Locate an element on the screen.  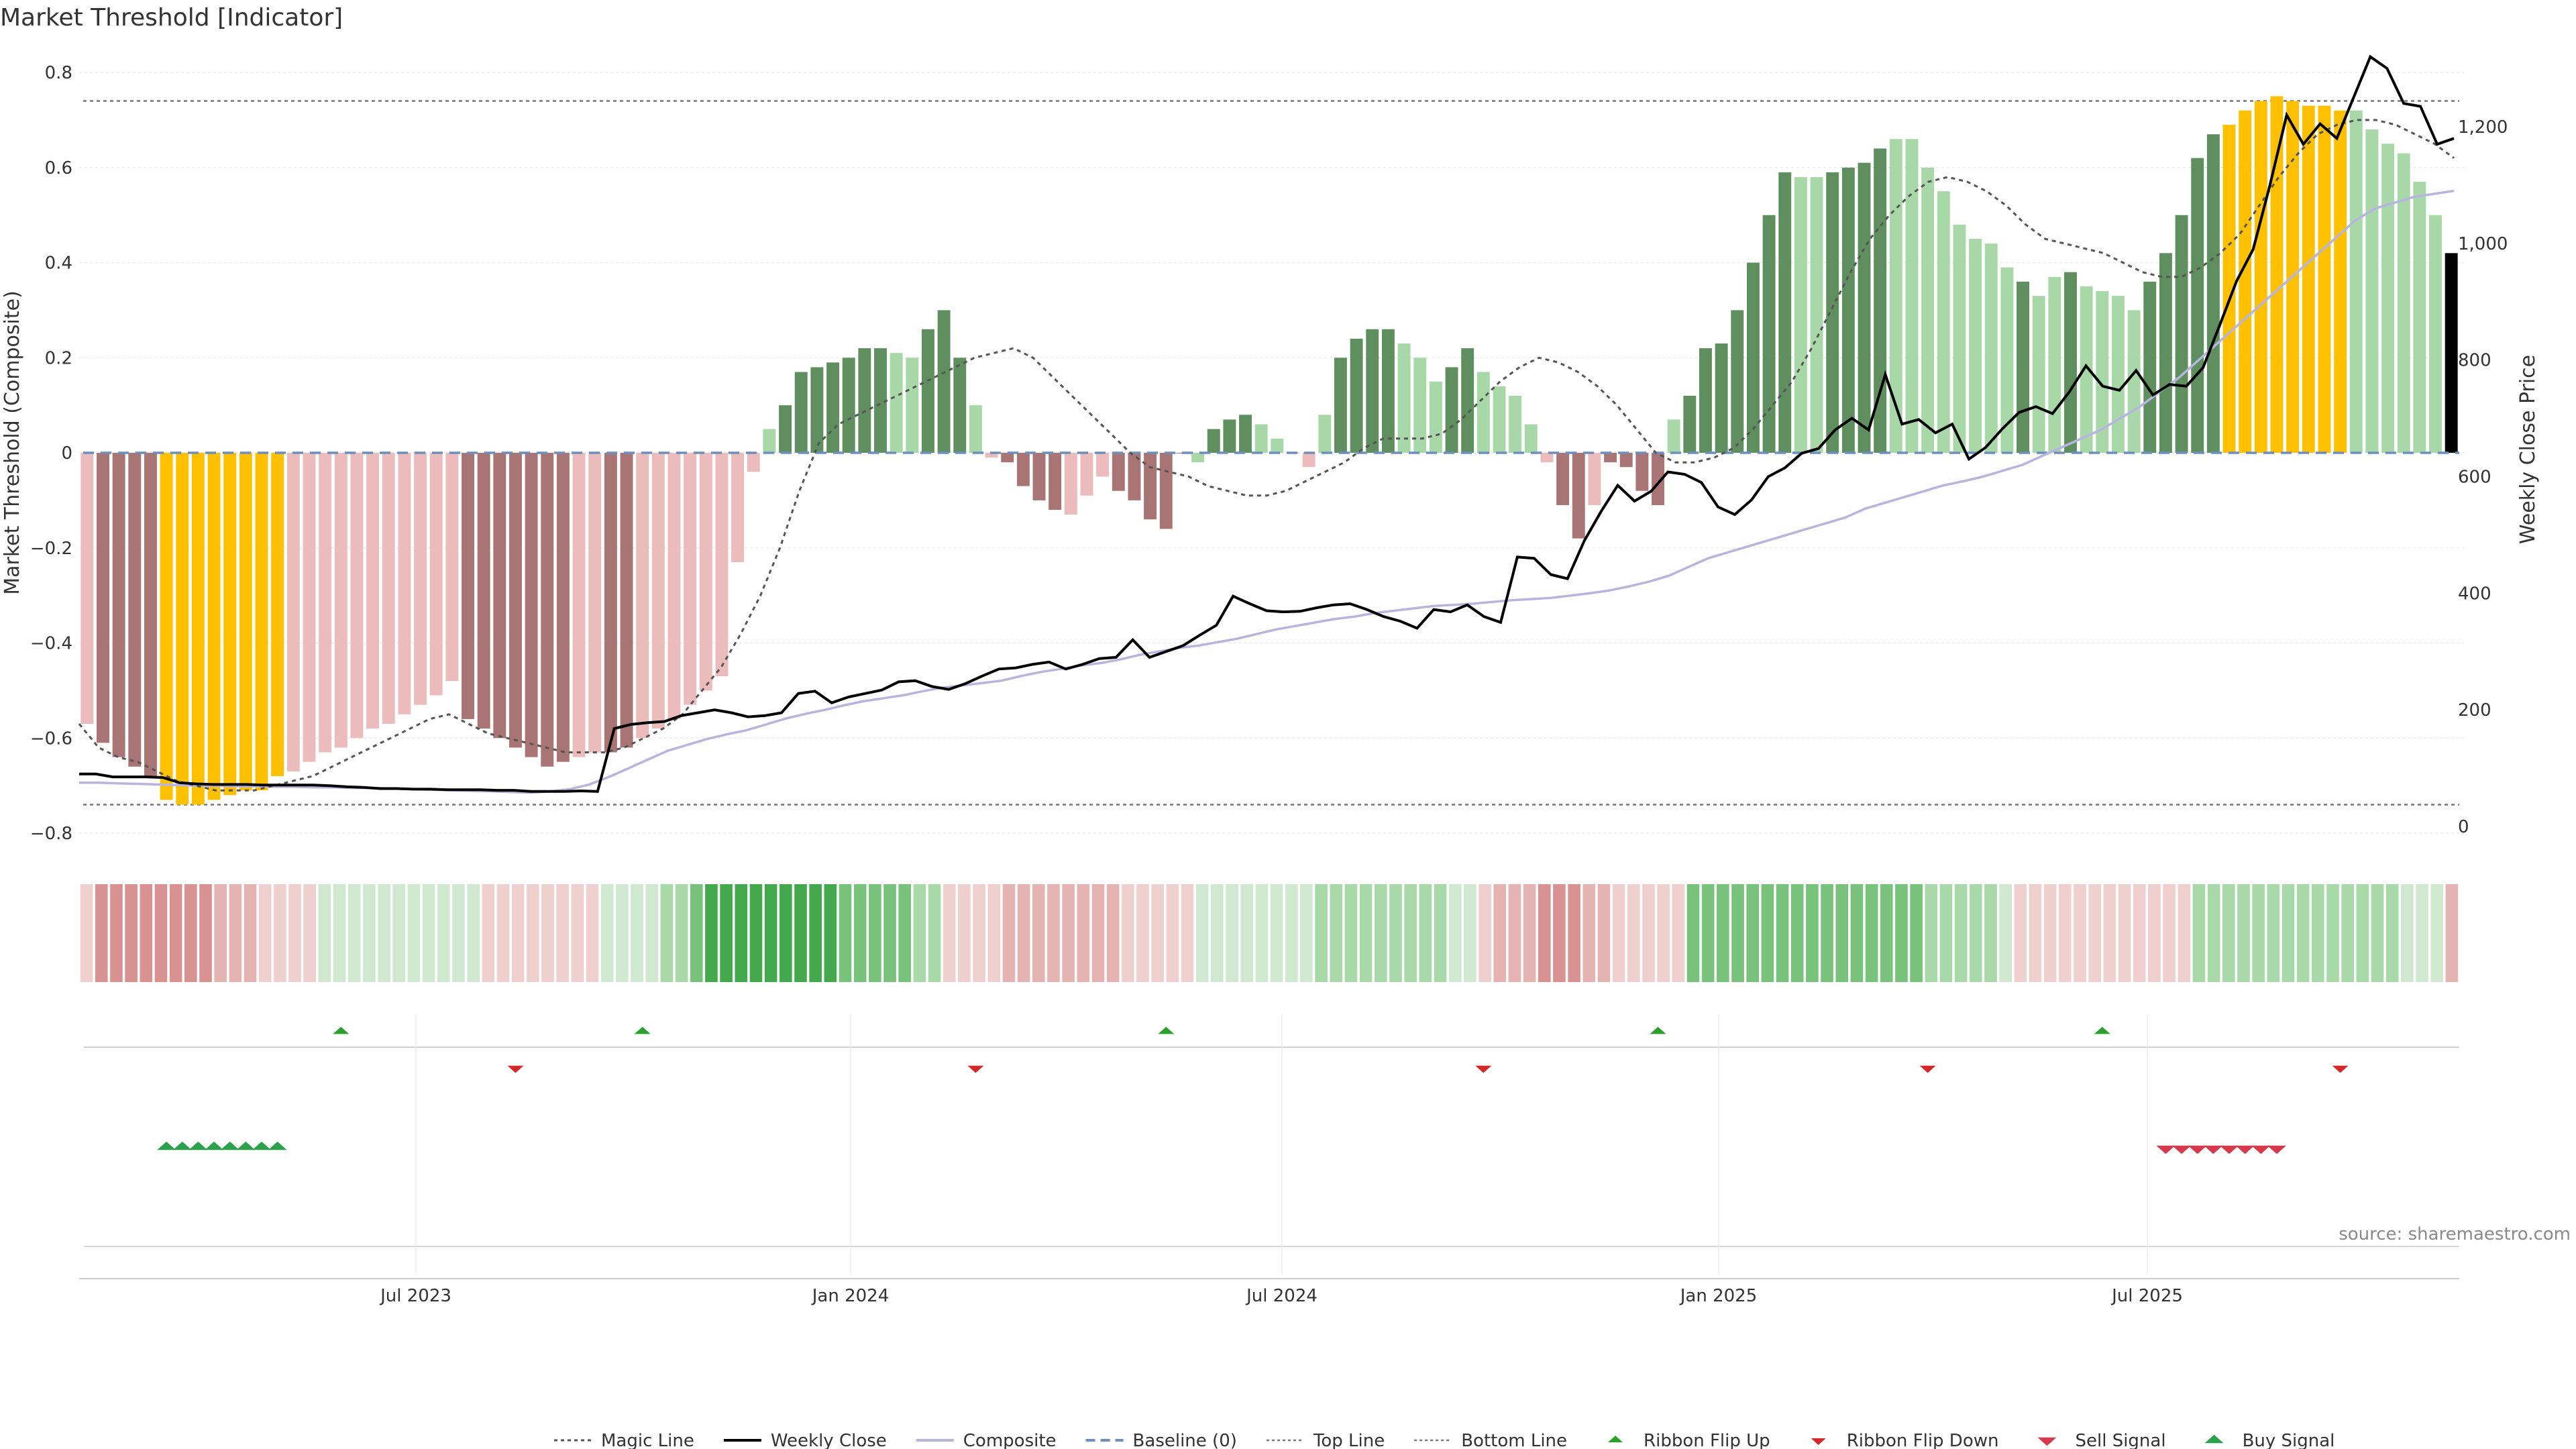
y2-tick-label: 0 is located at coordinates (2463, 827).